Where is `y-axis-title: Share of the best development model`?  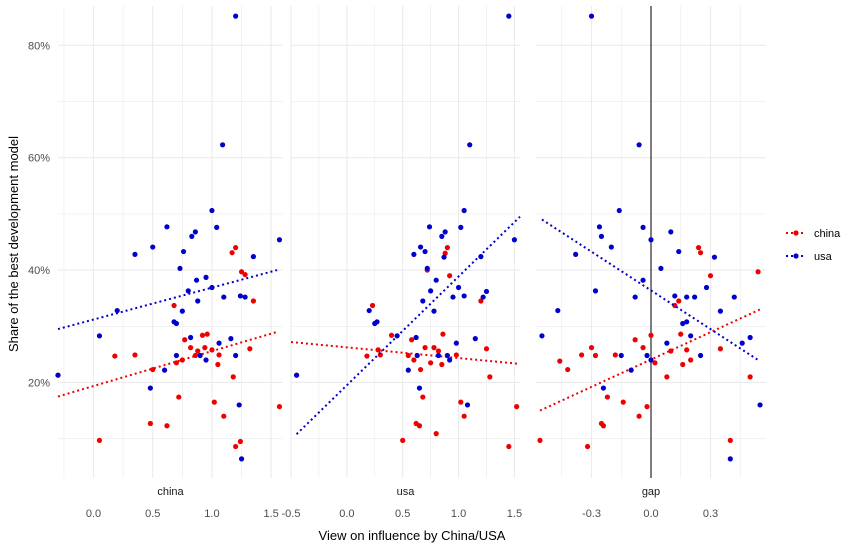 y-axis-title: Share of the best development model is located at coordinates (13, 244).